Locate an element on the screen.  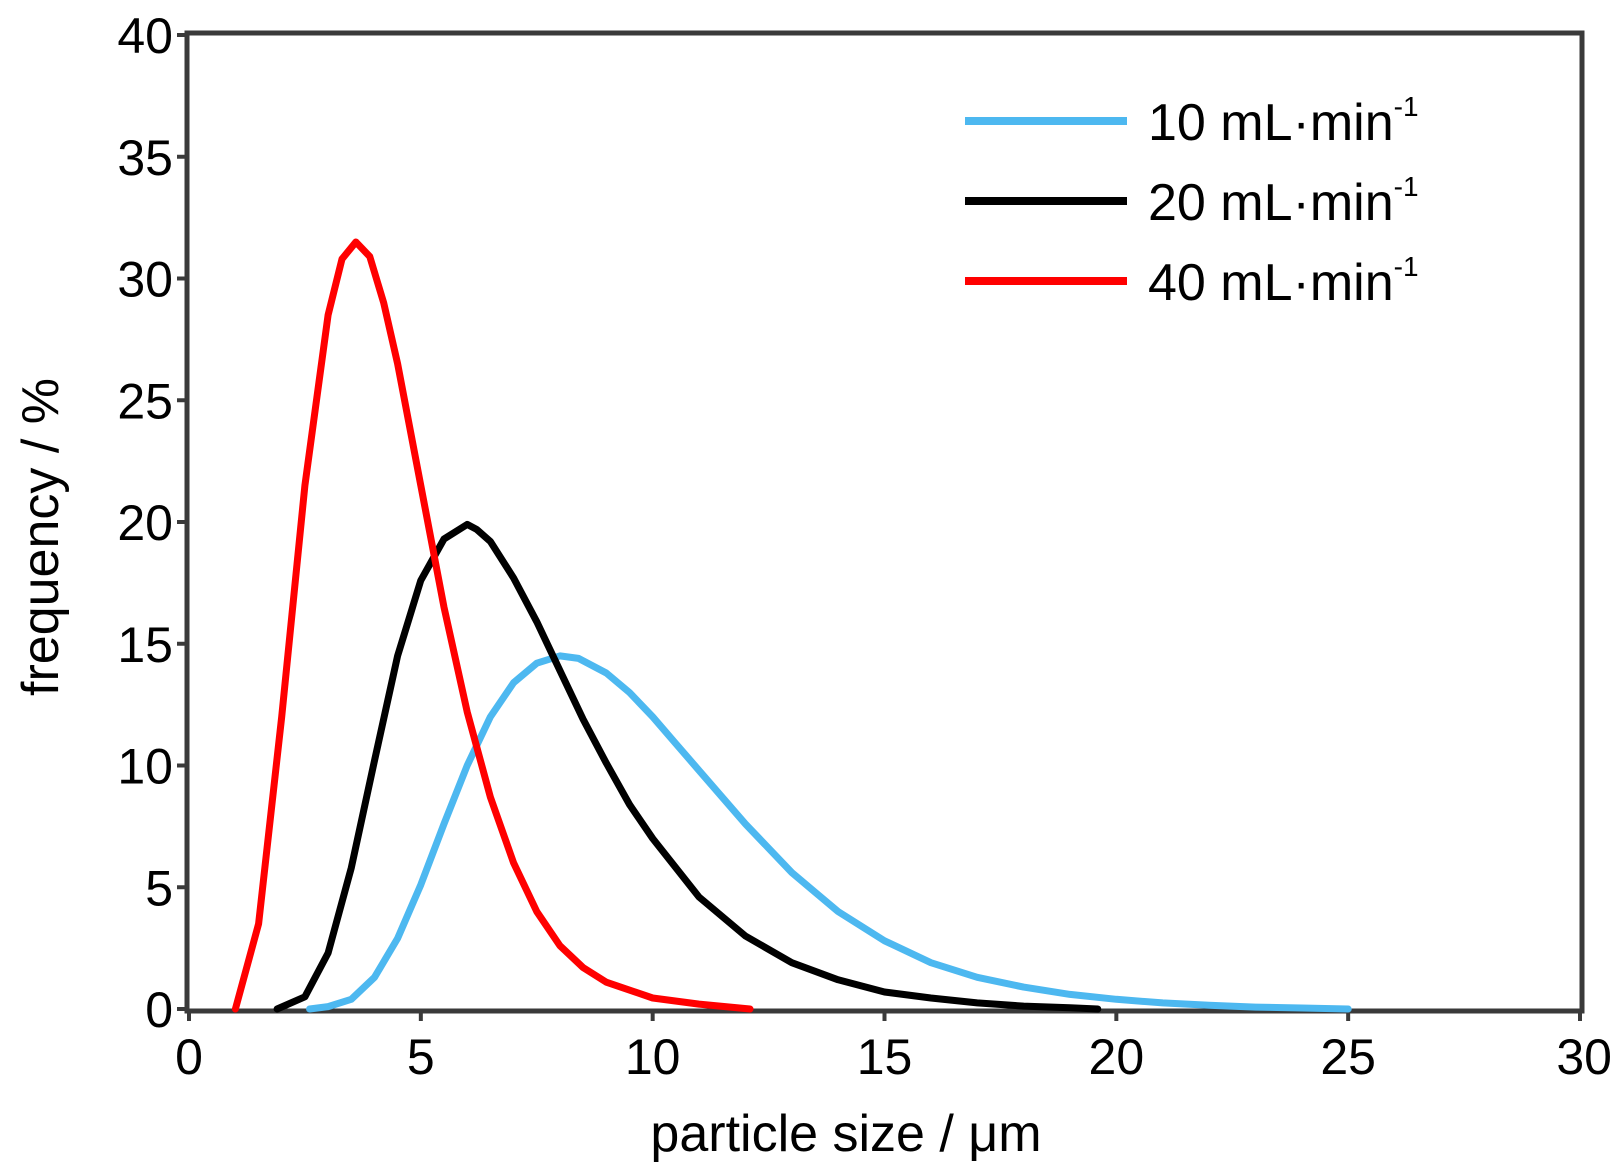
x-tick-label: 5 is located at coordinates (421, 1057).